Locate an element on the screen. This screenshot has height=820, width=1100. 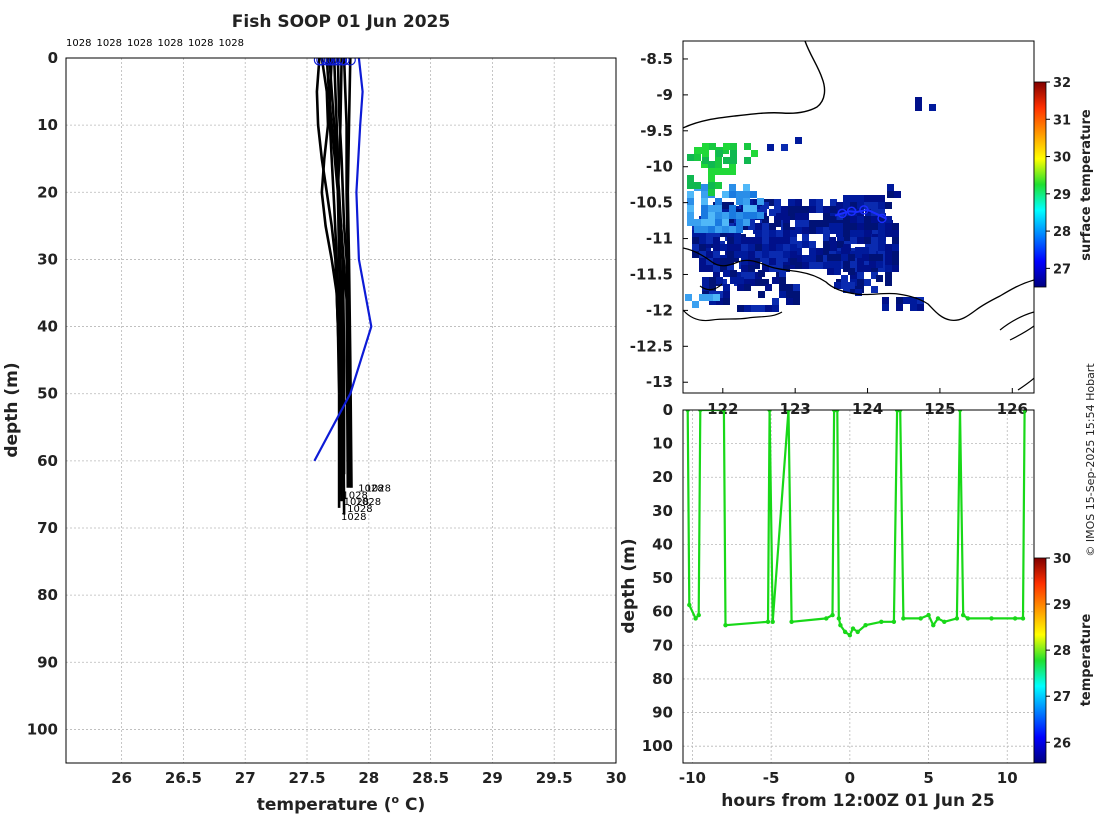
map-xtick-label: 124 is located at coordinates (867, 409).